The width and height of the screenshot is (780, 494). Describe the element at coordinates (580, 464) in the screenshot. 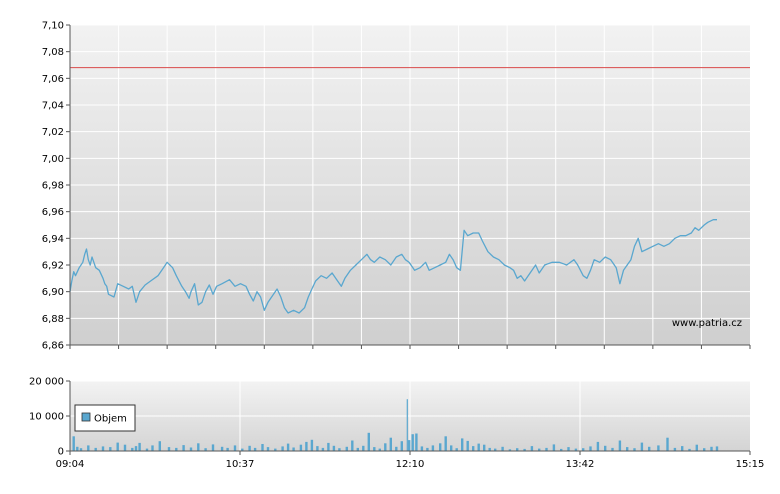

I see `x-tick-label: 13:42` at that location.